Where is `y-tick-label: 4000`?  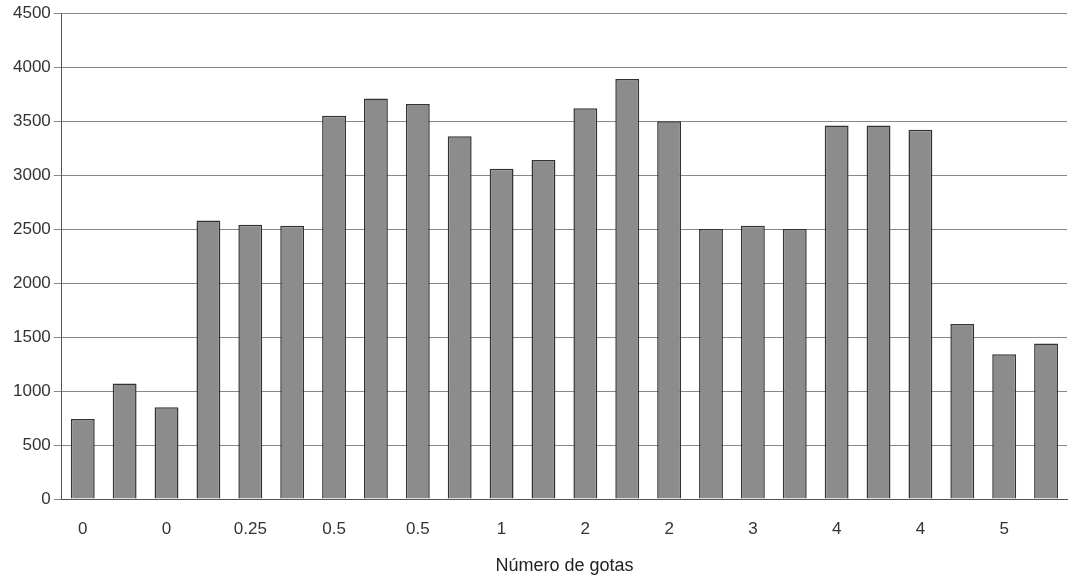
y-tick-label: 4000 is located at coordinates (31, 66).